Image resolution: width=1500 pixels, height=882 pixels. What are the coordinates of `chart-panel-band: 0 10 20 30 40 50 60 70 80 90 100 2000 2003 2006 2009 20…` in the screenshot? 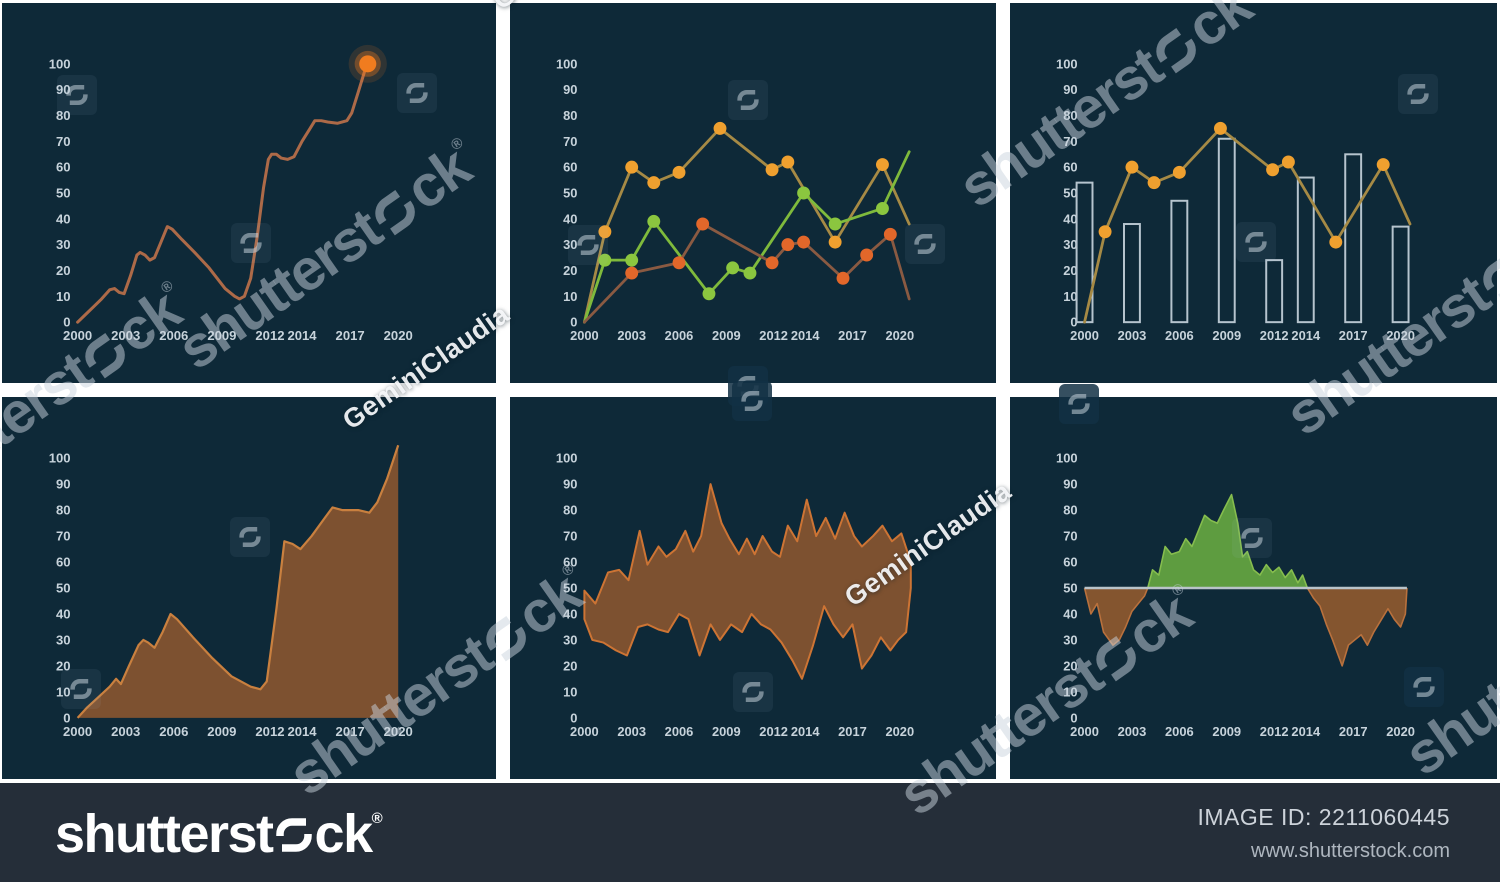 It's located at (753, 588).